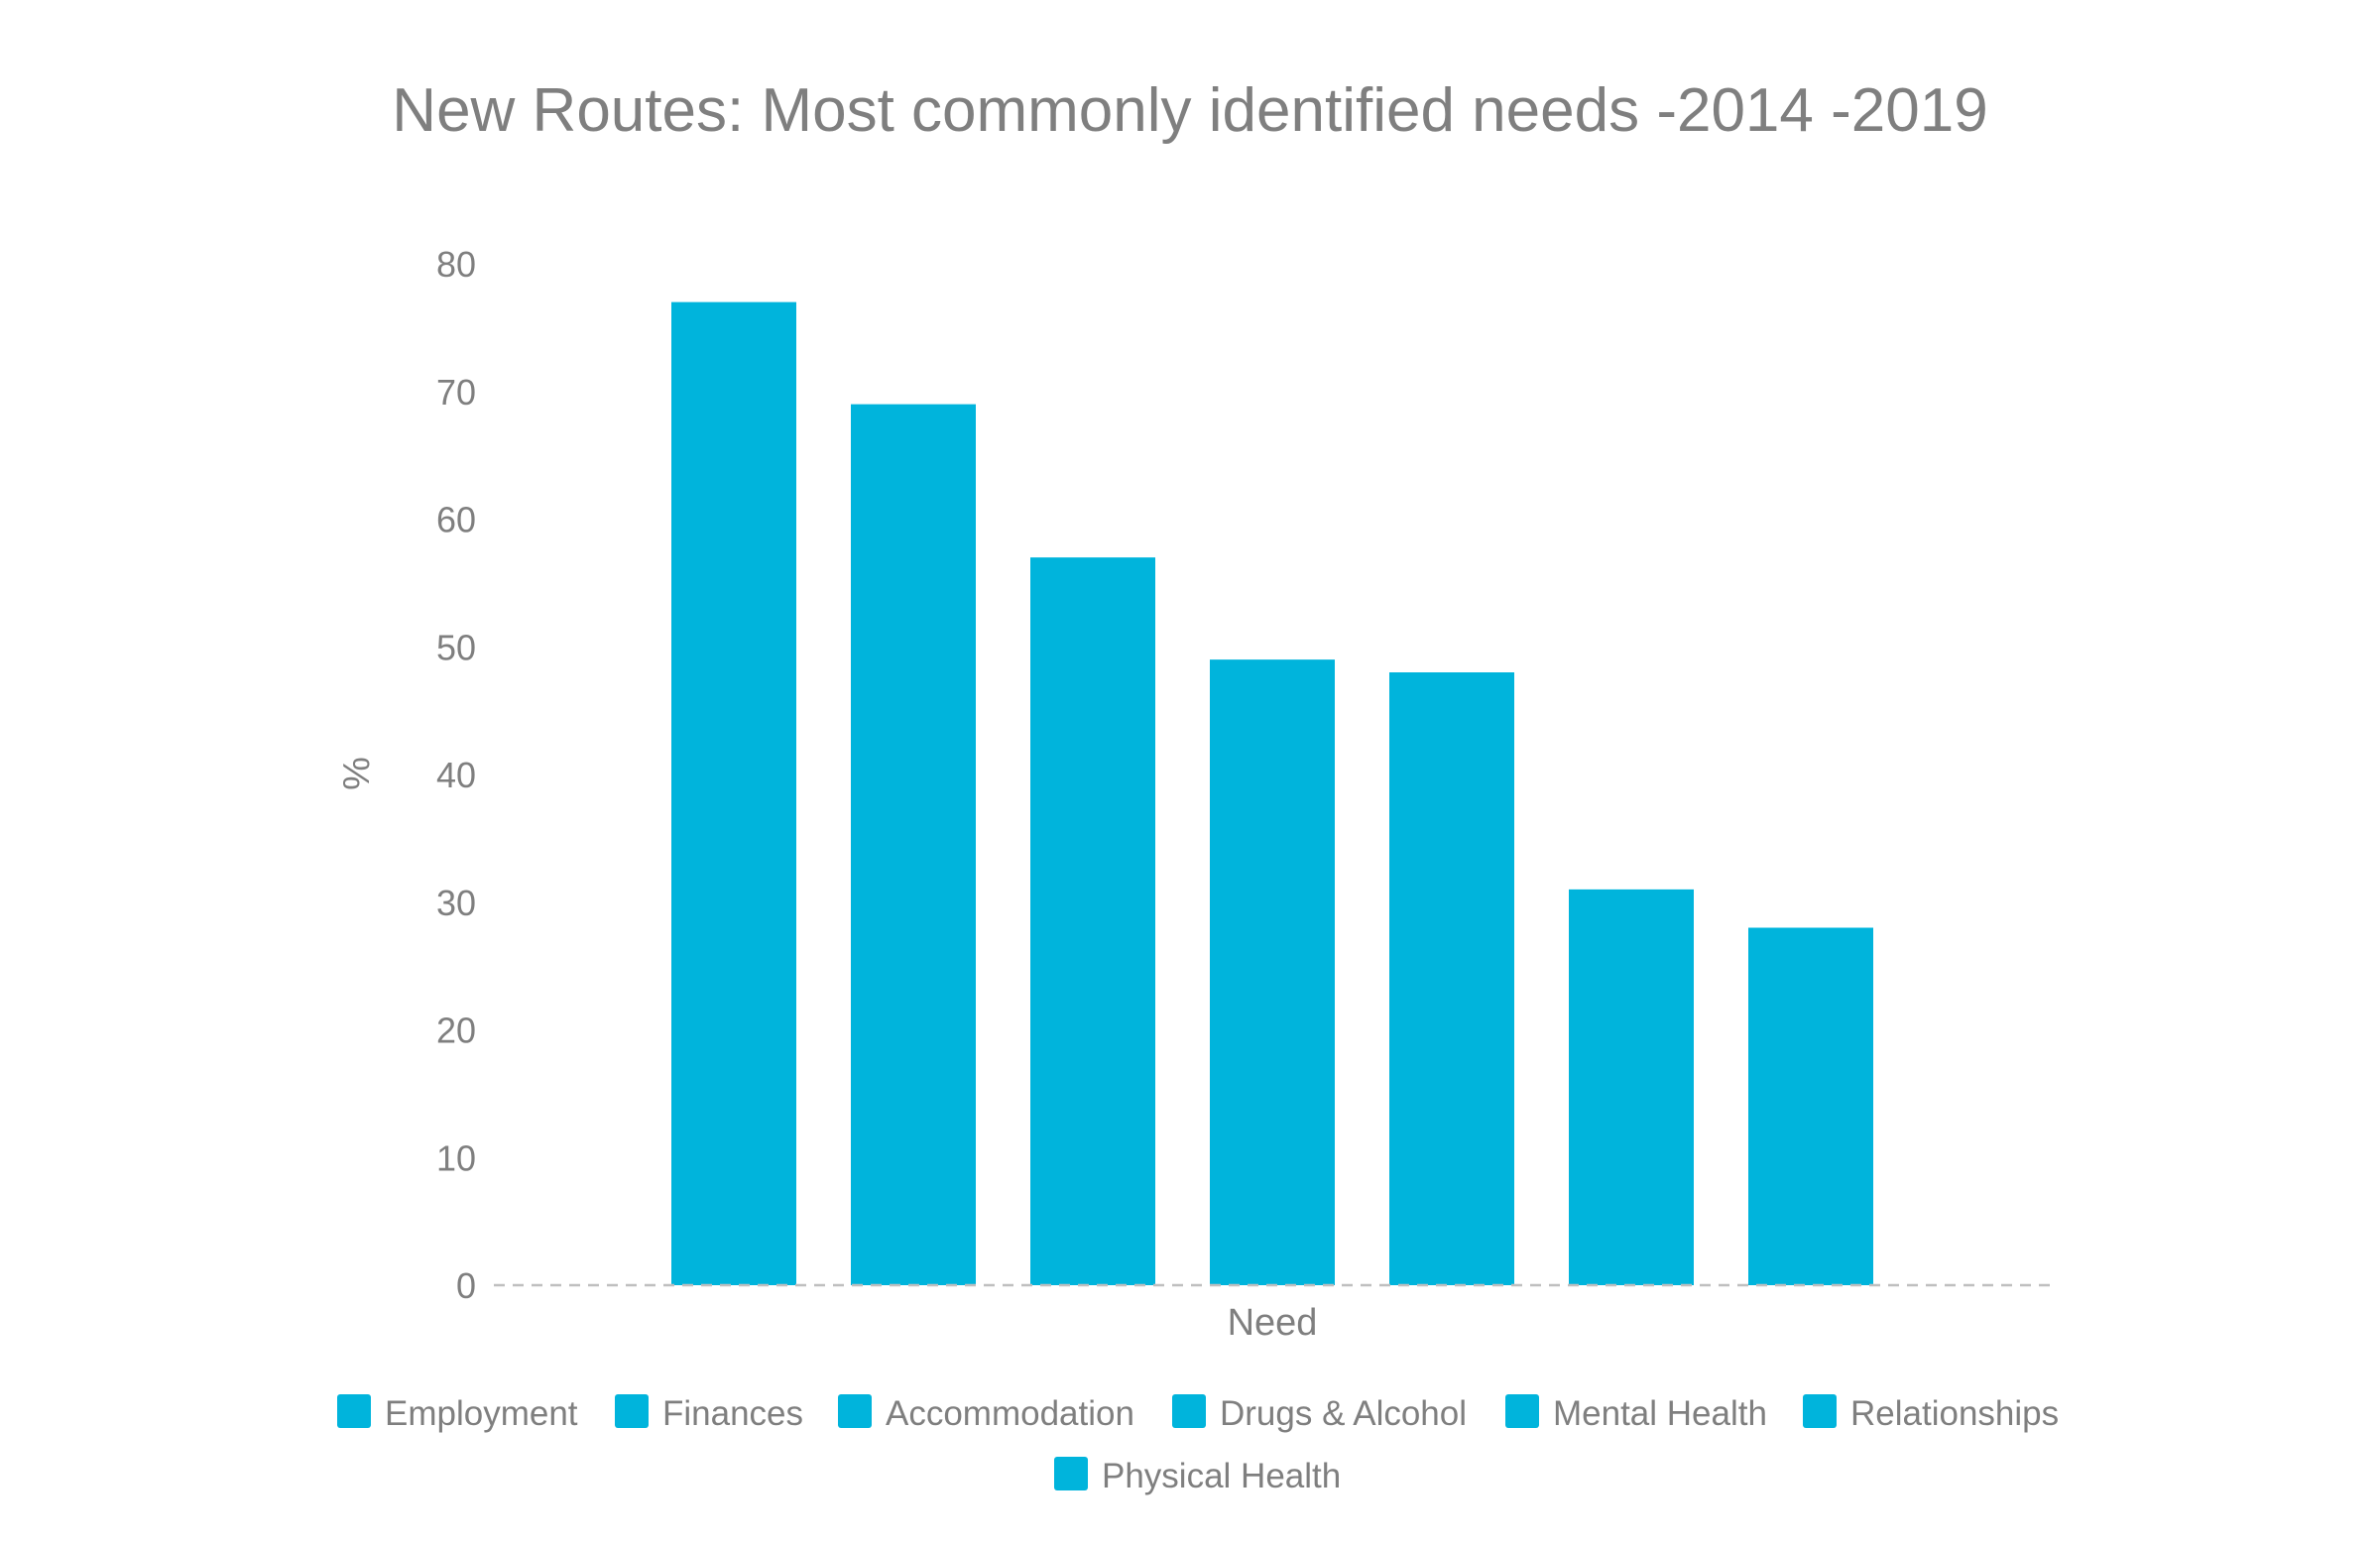  Describe the element at coordinates (357, 773) in the screenshot. I see `y-axis-title: %` at that location.